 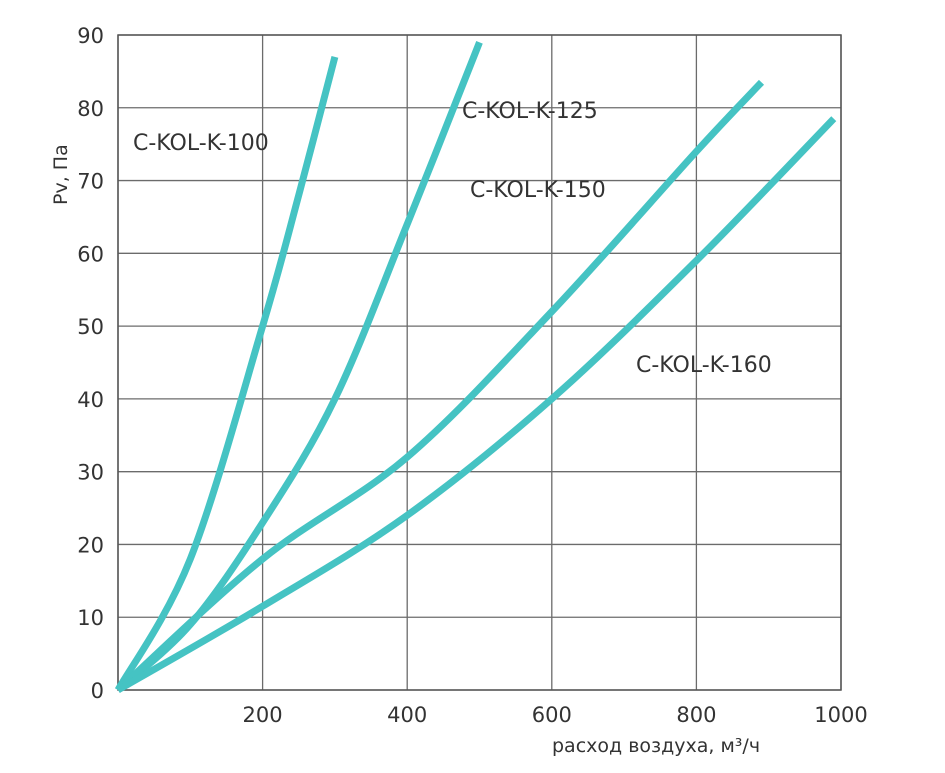 I want to click on x-tick-label: 1000, so click(x=840, y=715).